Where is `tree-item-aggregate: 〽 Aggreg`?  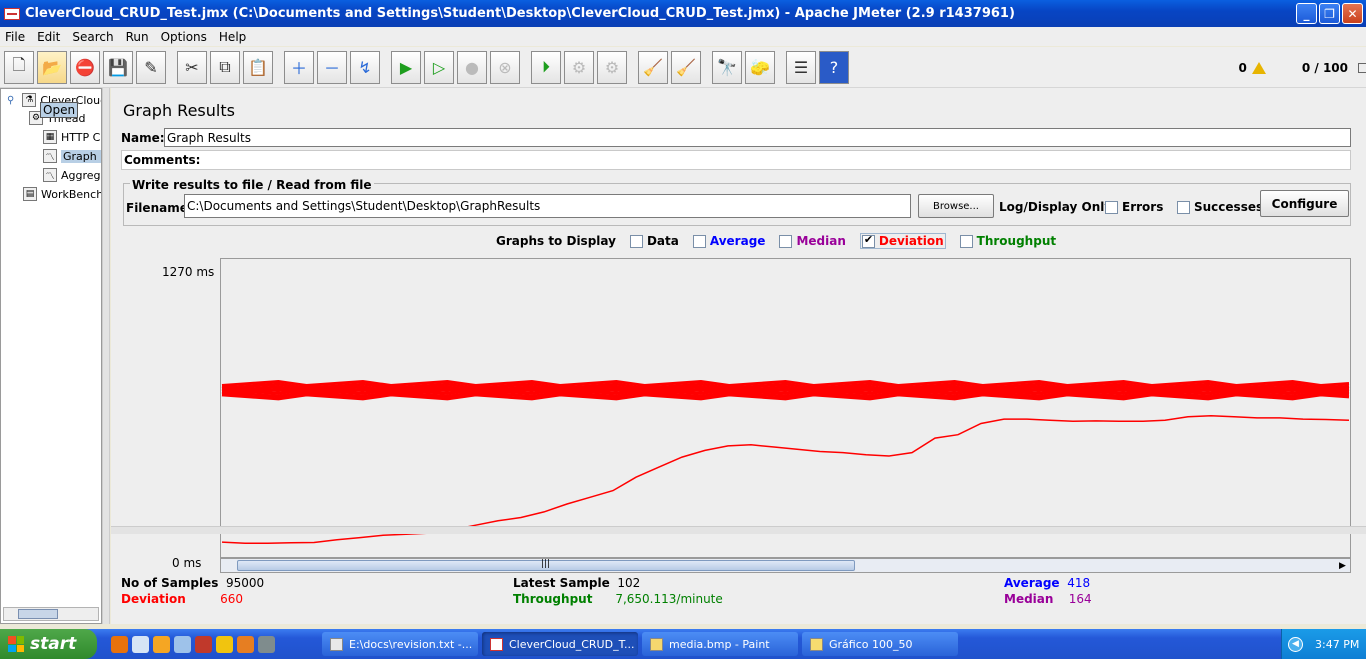
tree-item-aggregate: 〽 Aggreg is located at coordinates (72, 175).